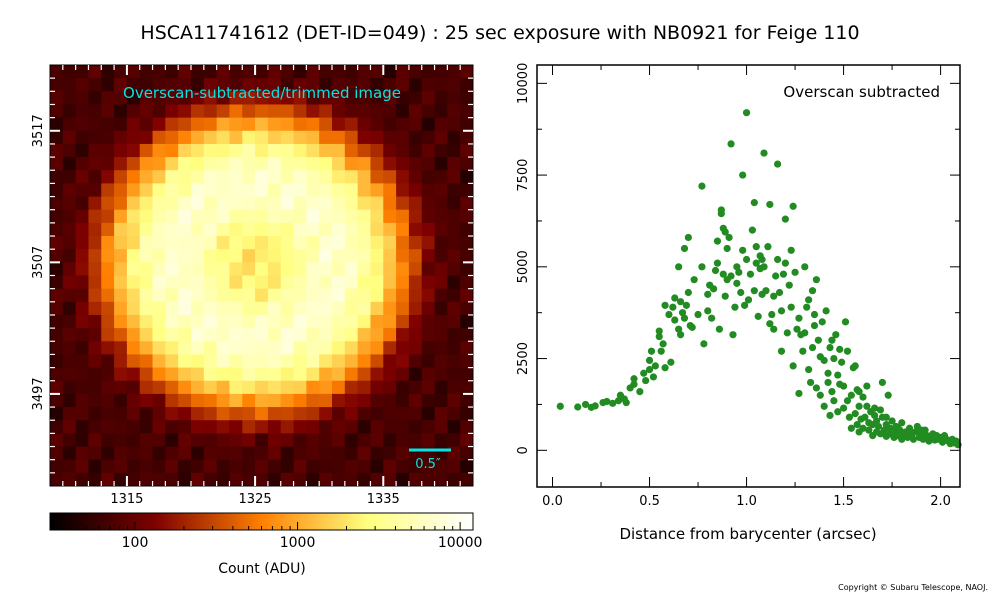 The width and height of the screenshot is (1000, 600). I want to click on colorbar-gradient, so click(261, 521).